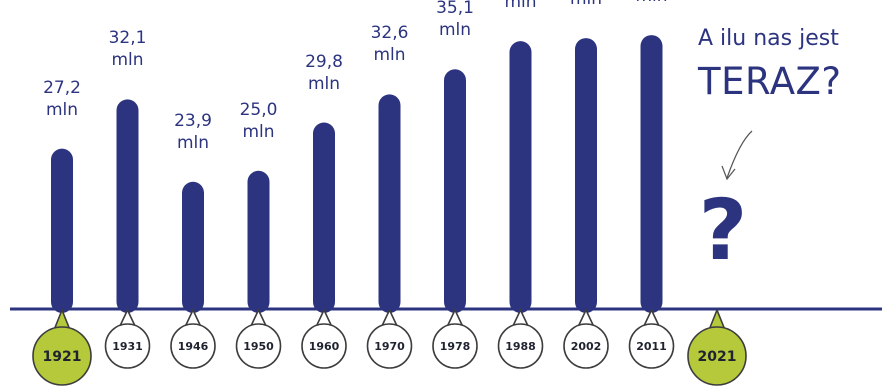 The height and width of the screenshot is (389, 882). I want to click on value-label-1931: 32,1 mln, so click(128, 49).